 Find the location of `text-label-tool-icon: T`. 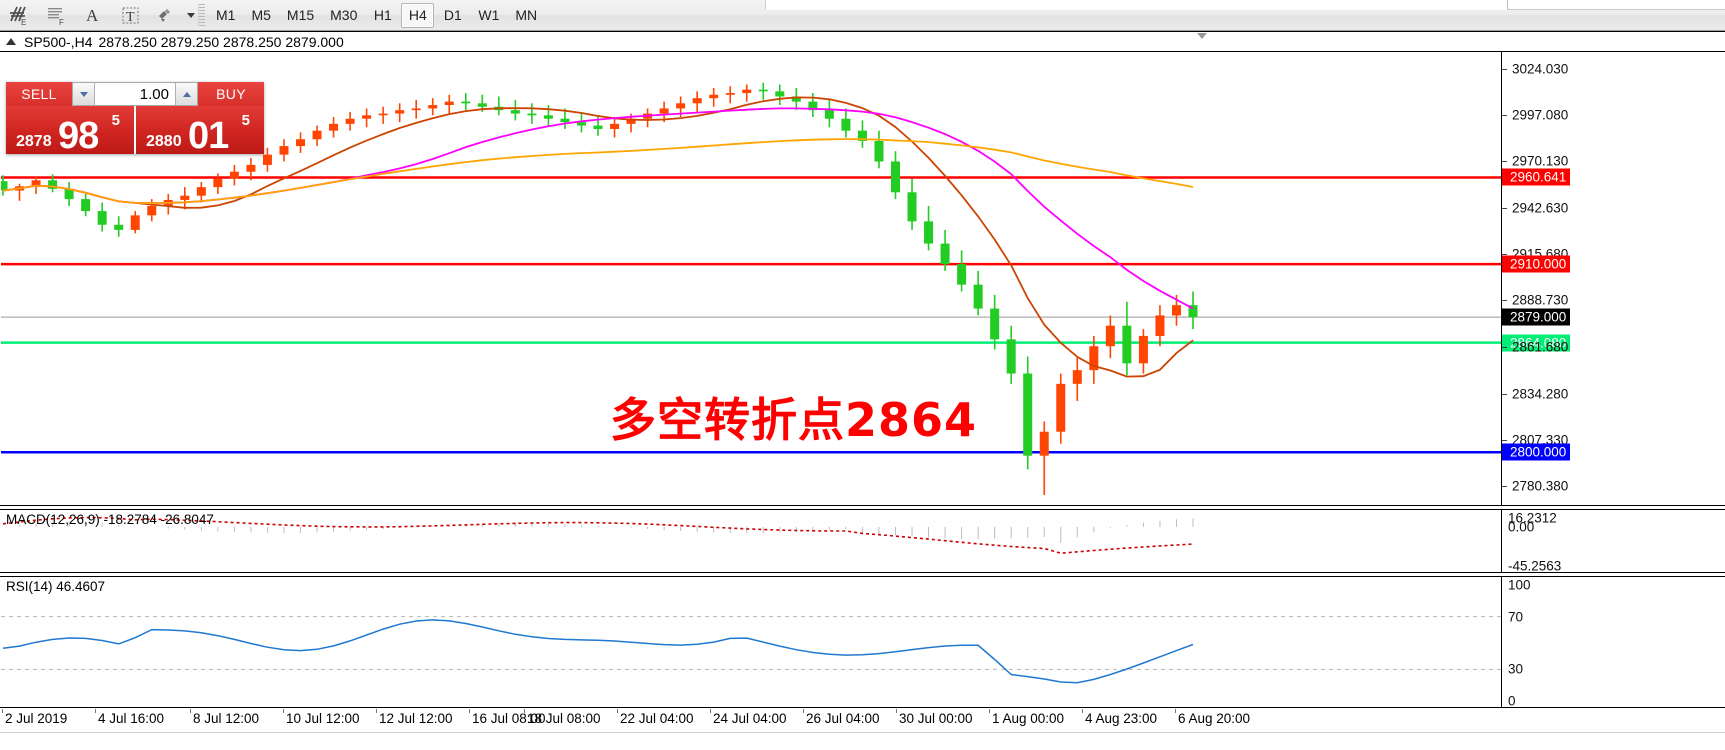

text-label-tool-icon: T is located at coordinates (129, 15).